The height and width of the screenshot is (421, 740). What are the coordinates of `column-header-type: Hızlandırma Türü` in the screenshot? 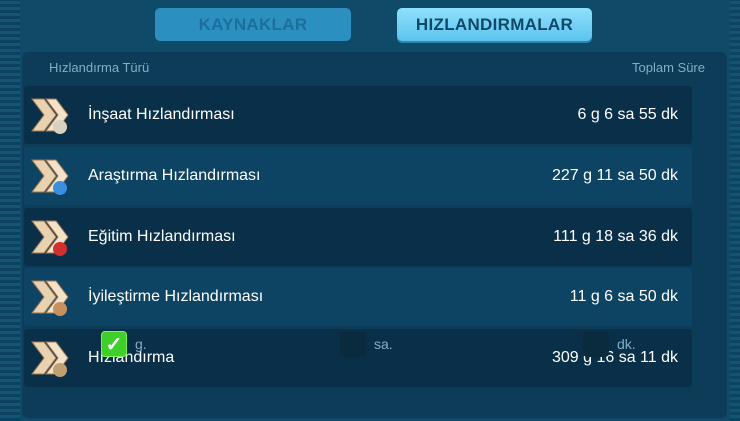 It's located at (99, 67).